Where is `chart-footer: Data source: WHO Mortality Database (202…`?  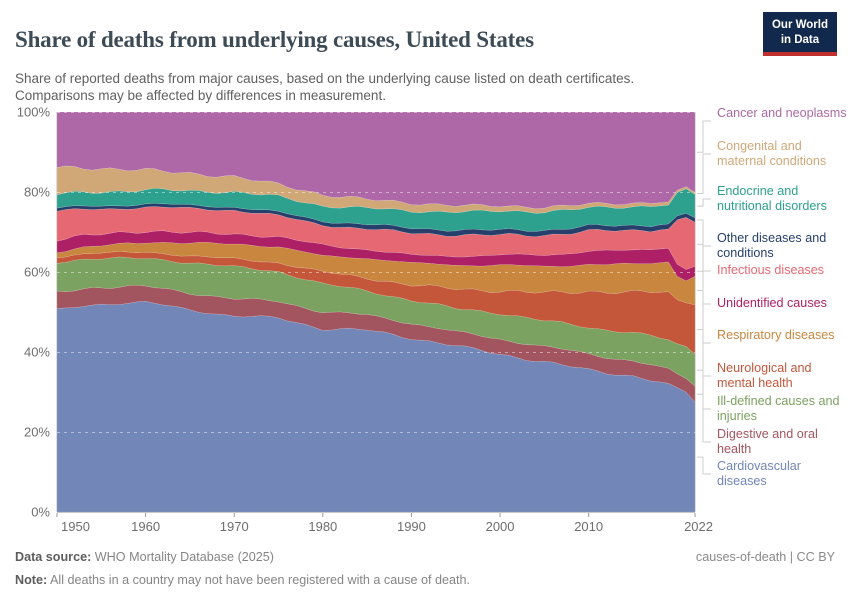
chart-footer: Data source: WHO Mortality Database (202… is located at coordinates (425, 568).